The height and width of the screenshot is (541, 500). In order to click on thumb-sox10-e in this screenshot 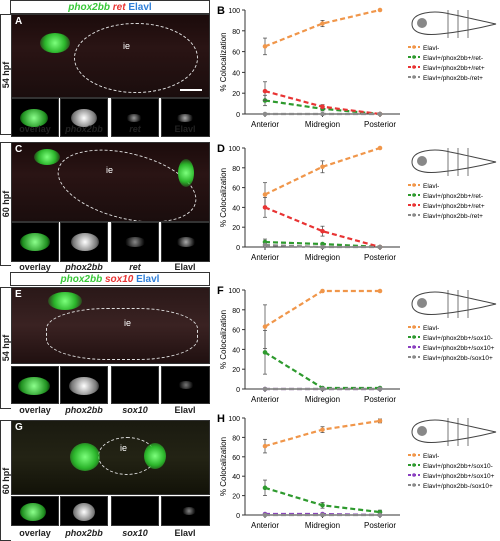, I will do `click(135, 385)`.